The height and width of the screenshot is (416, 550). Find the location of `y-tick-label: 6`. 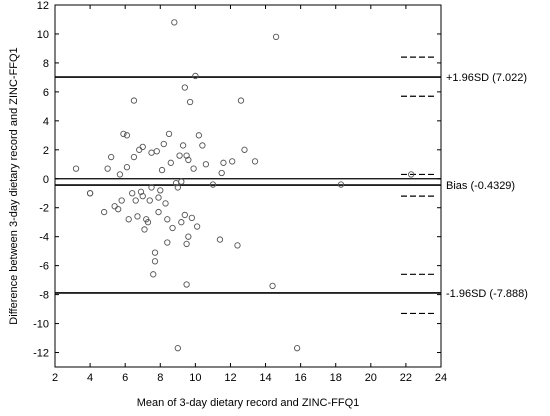

y-tick-label: 6 is located at coordinates (46, 93).